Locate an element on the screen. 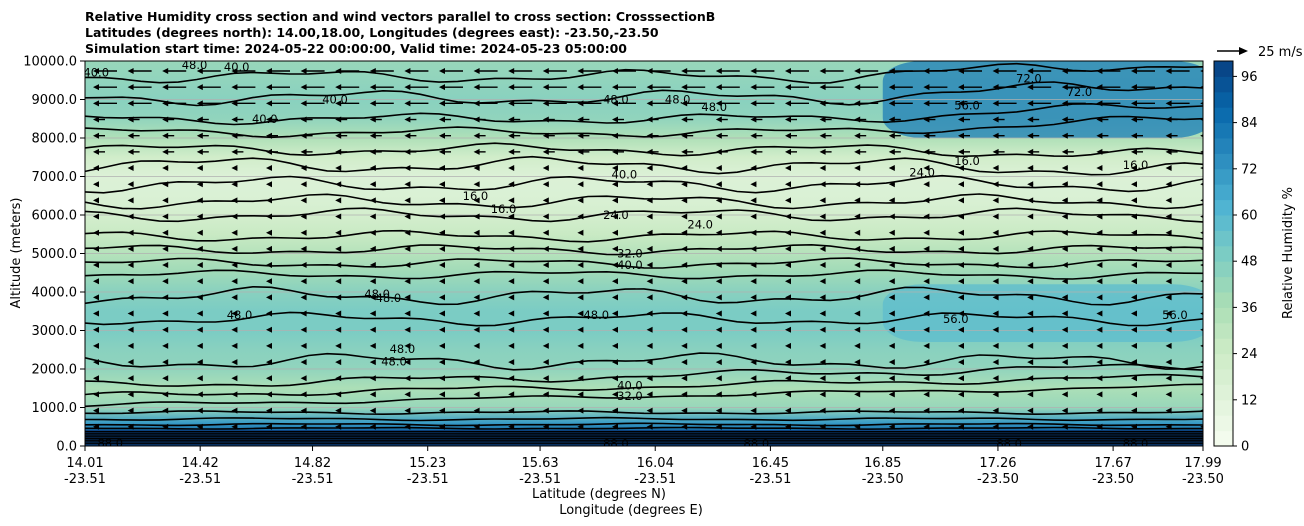 This screenshot has width=1304, height=526. y-tick-label: 1000.0 is located at coordinates (55, 408).